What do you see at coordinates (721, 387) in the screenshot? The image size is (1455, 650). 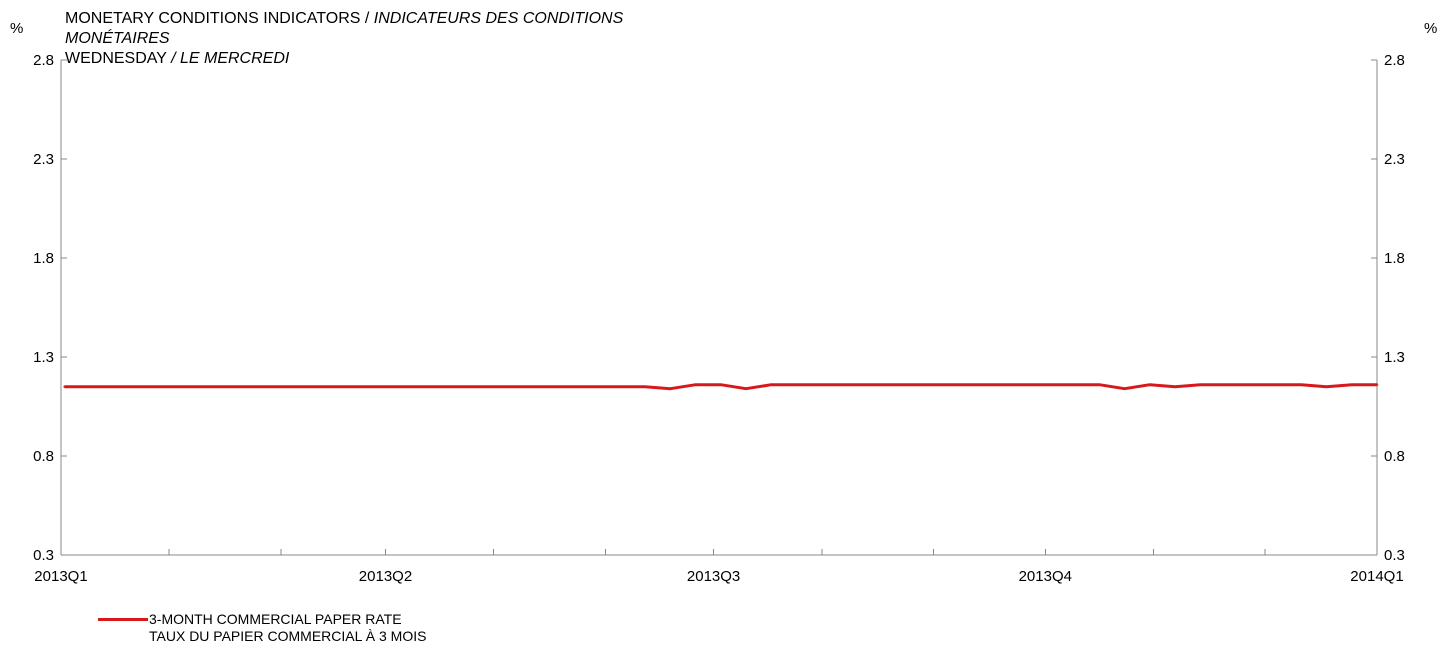 I see `chart-series` at bounding box center [721, 387].